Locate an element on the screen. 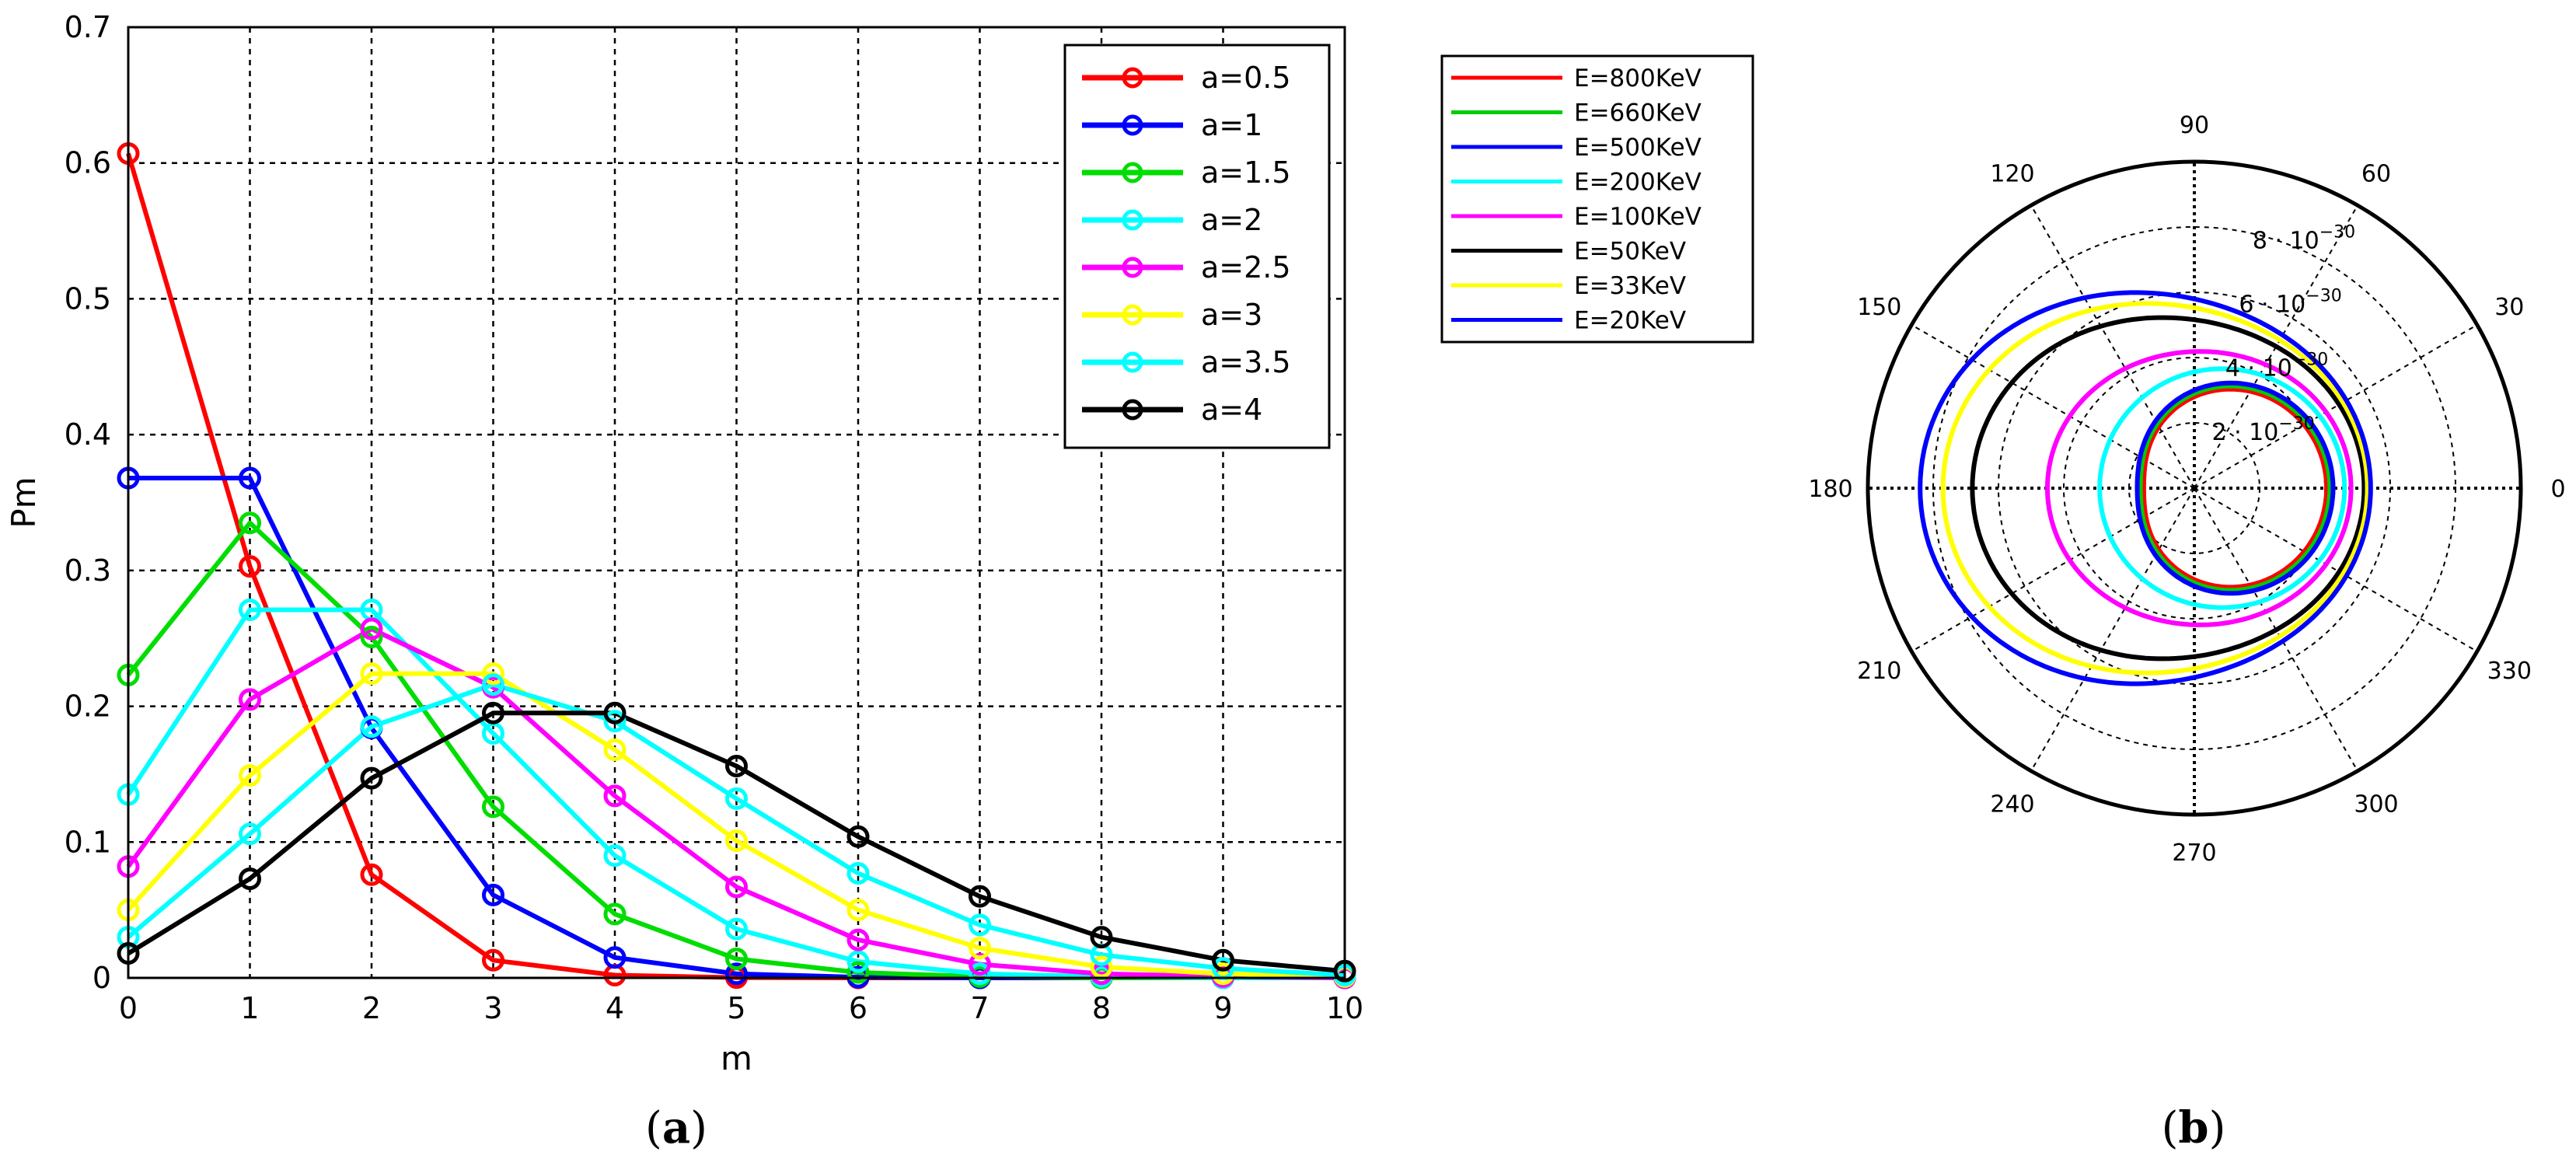 This screenshot has height=1166, width=2576. angle-tick-label: 120 is located at coordinates (2012, 174).